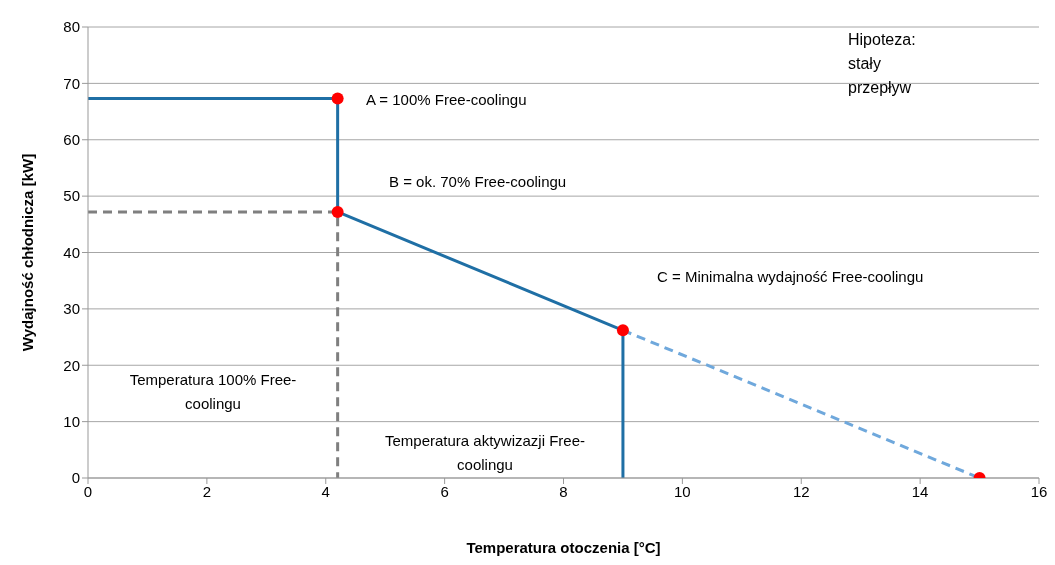 The height and width of the screenshot is (565, 1055). I want to click on x-tick-label: 10, so click(682, 491).